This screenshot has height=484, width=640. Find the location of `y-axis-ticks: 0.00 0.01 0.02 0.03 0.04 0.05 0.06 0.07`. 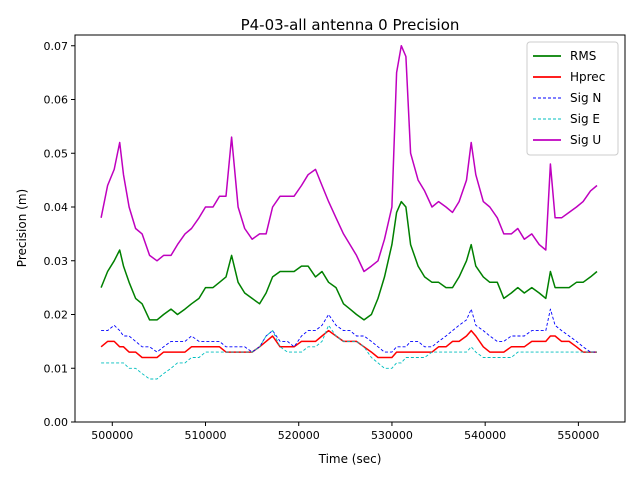

y-axis-ticks: 0.00 0.01 0.02 0.03 0.04 0.05 0.06 0.07 is located at coordinates (59, 234).